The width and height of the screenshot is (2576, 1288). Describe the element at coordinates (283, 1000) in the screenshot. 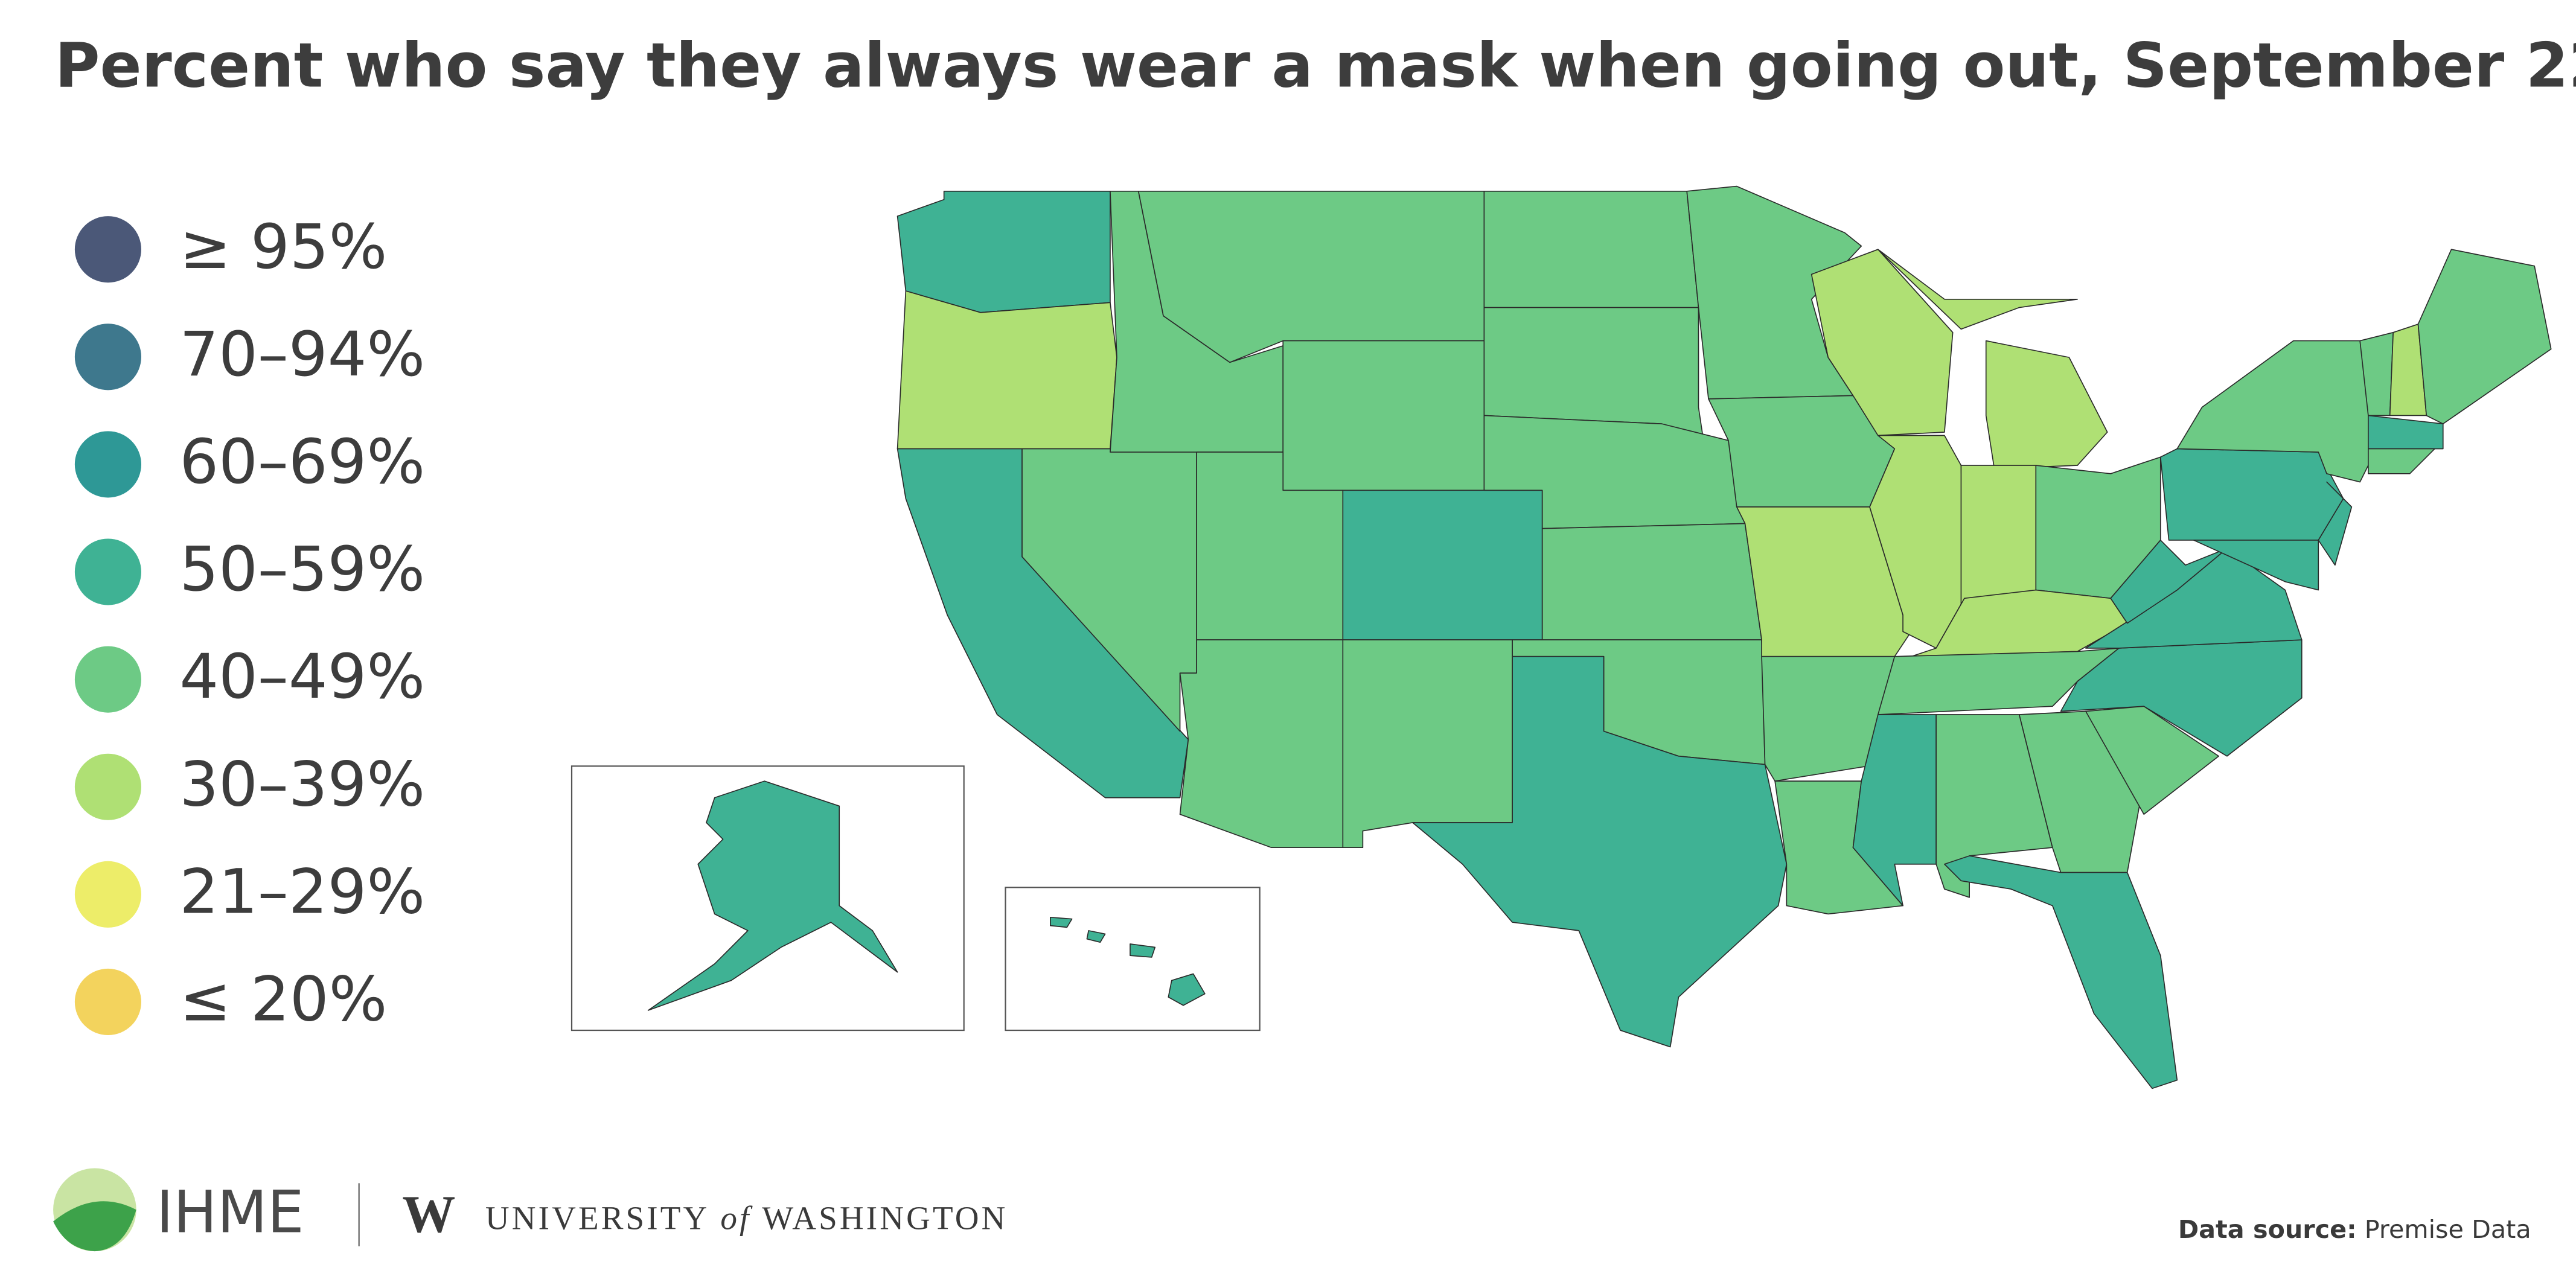

I see `legend-label: ≤ 20%` at that location.